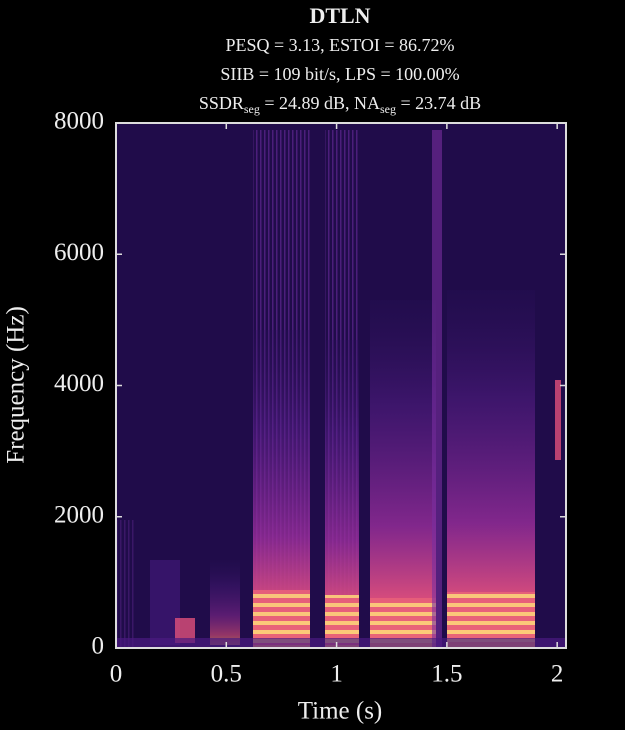  I want to click on subtitle-line: SIIB = 109 bit/s, LPS = 100.00%, so click(339, 74).